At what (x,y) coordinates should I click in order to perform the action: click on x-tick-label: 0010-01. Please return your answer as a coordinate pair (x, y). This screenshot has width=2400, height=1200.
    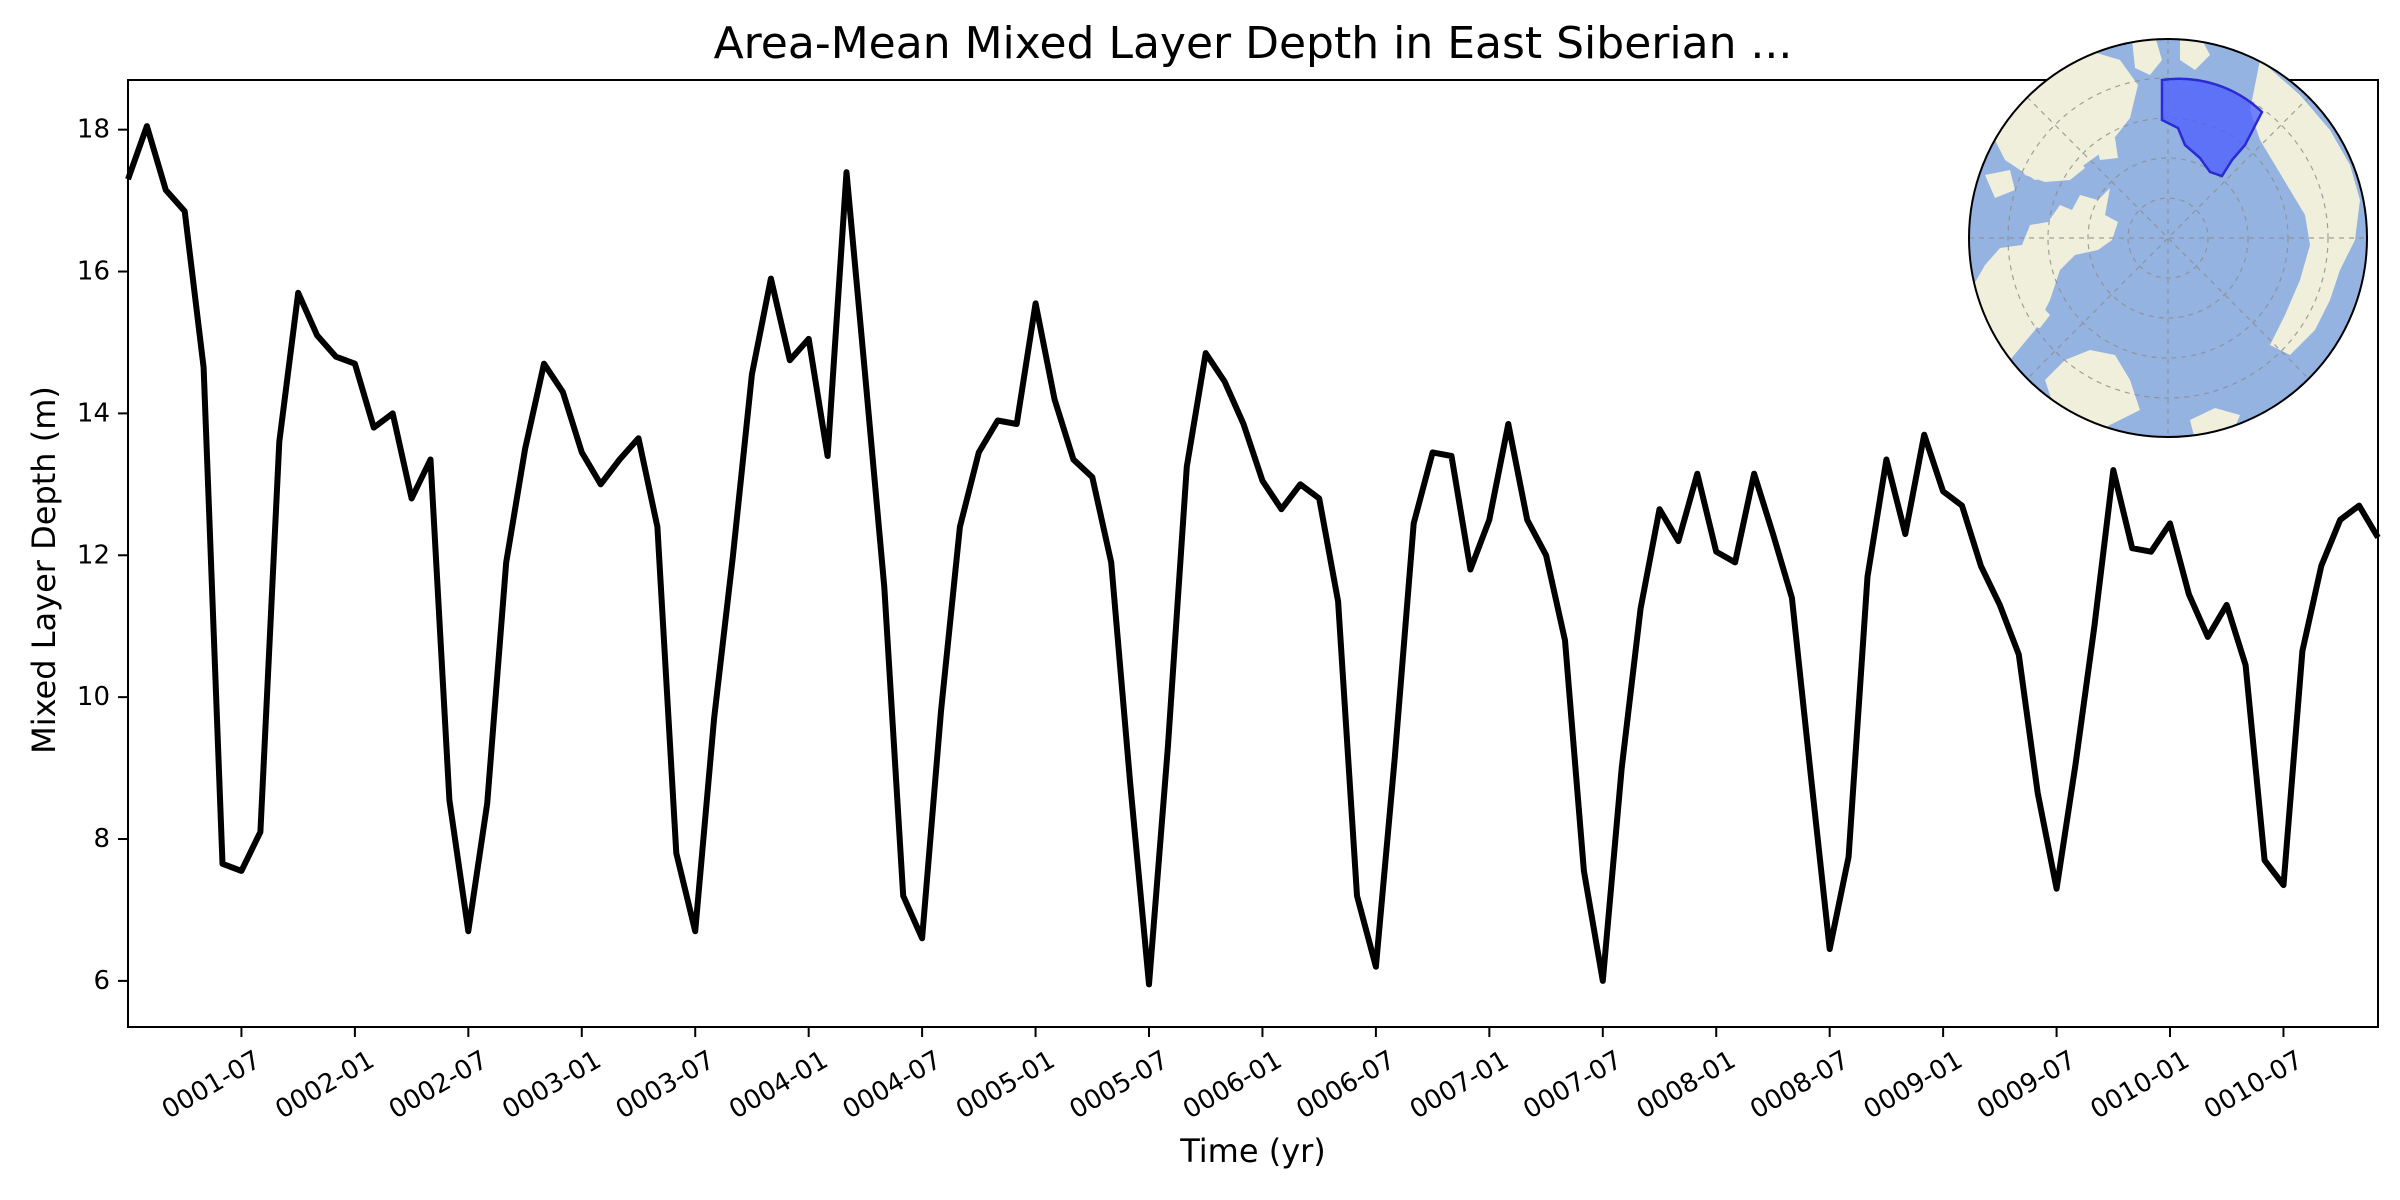
    Looking at the image, I should click on (2140, 1085).